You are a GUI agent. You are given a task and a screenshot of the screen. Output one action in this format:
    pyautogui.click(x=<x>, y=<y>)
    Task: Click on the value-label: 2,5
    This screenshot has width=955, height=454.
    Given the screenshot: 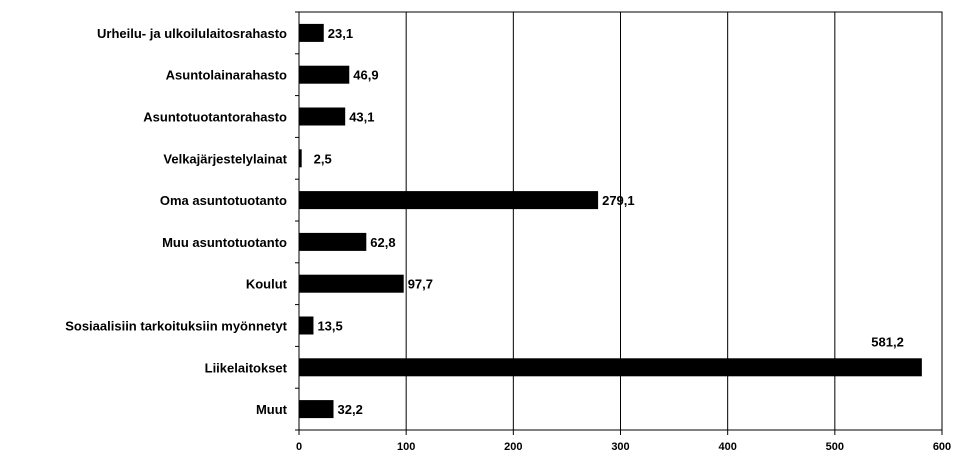 What is the action you would take?
    pyautogui.click(x=323, y=158)
    